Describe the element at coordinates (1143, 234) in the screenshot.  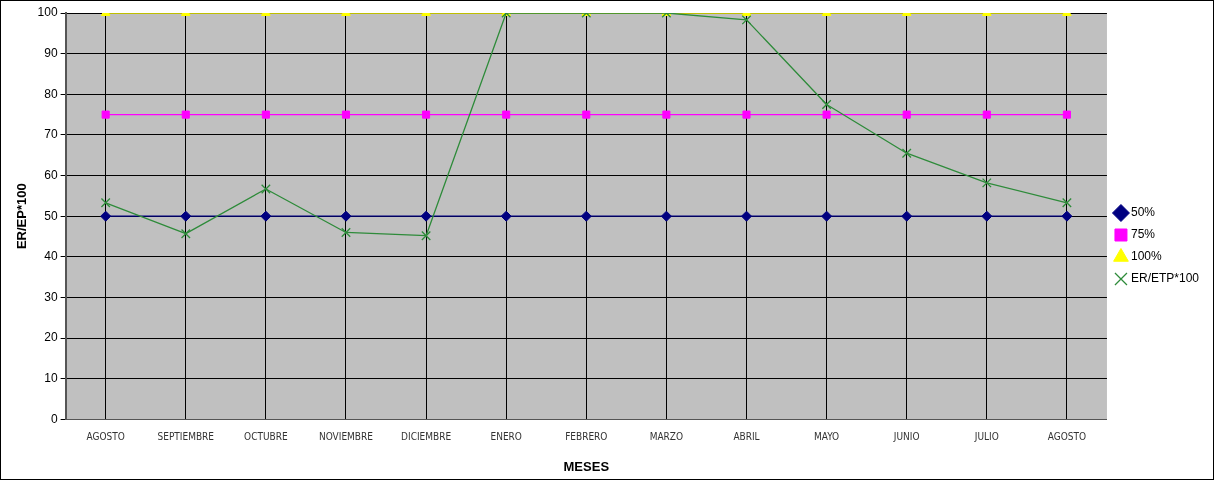
I see `legend-label: 75%` at that location.